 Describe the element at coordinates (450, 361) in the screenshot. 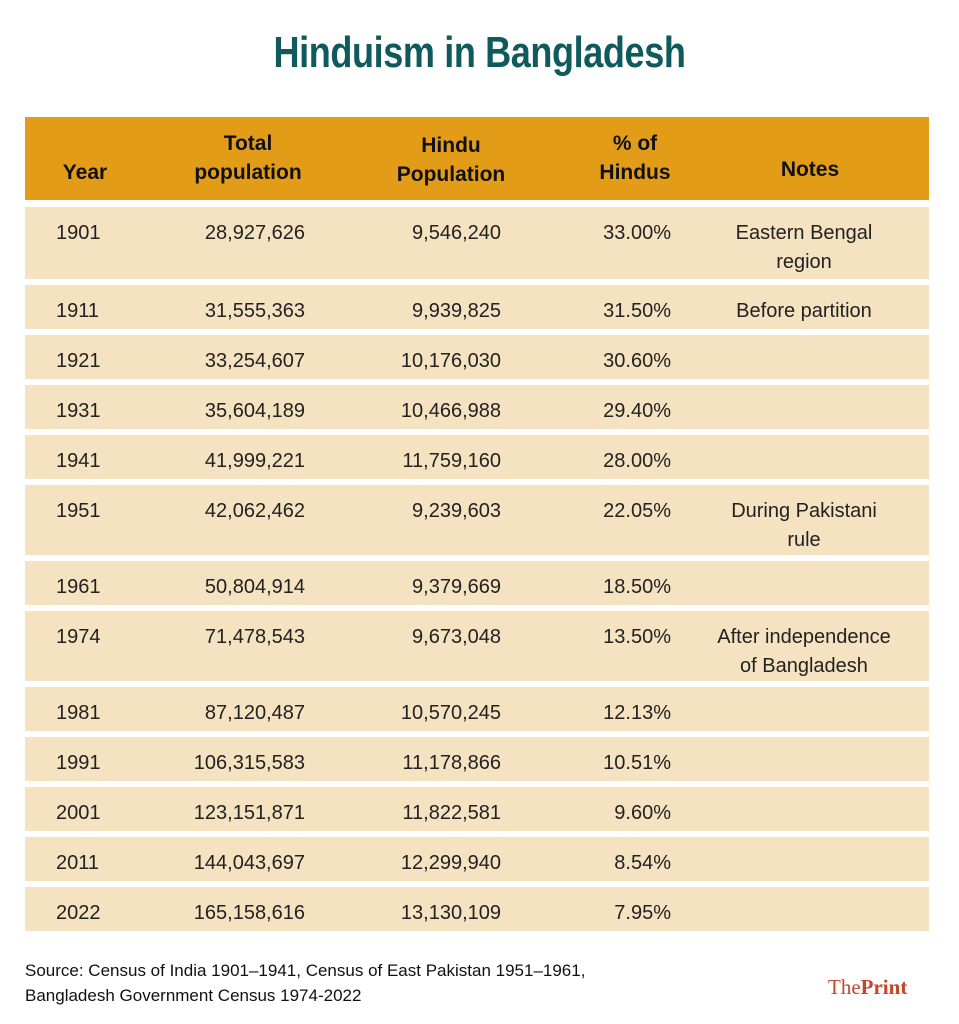

I see `hindu-population-cell: 10,176,030` at that location.